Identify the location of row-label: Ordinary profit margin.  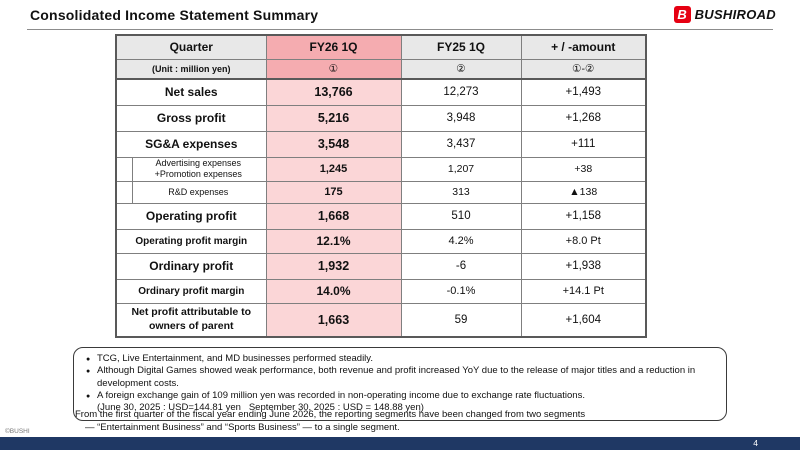
(191, 291).